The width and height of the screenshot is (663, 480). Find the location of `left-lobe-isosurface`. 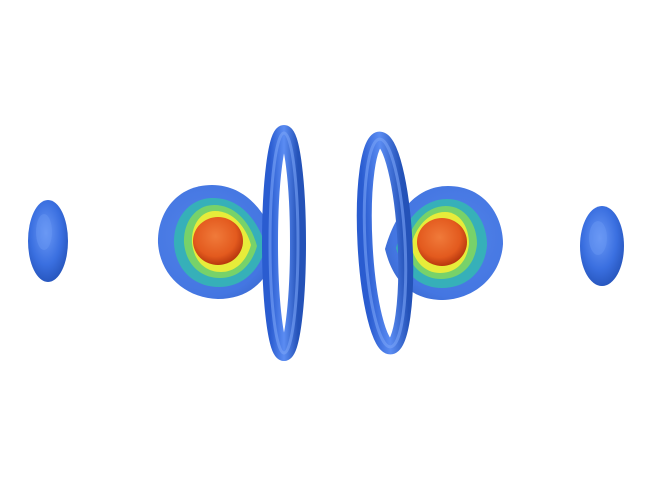

left-lobe-isosurface is located at coordinates (217, 242).